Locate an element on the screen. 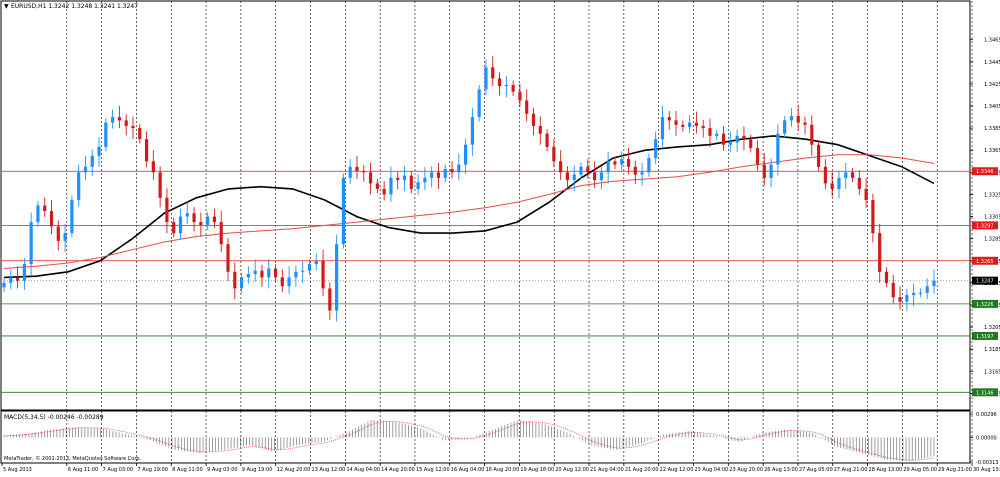 The width and height of the screenshot is (1000, 477). time-axis-label: 7 Aug 19:00 is located at coordinates (152, 470).